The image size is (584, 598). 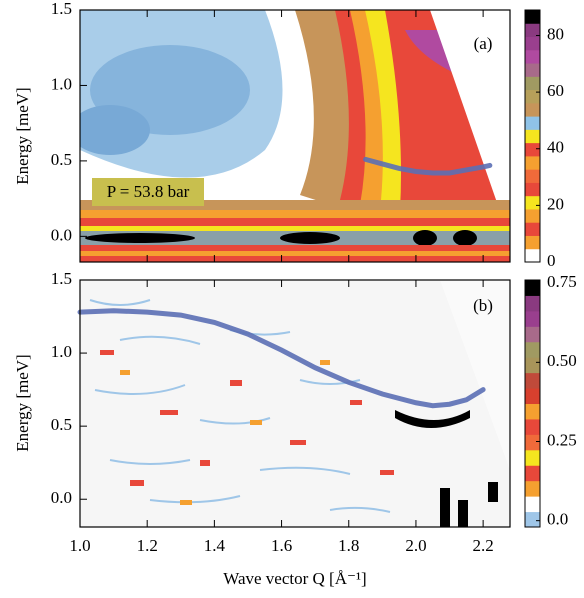 What do you see at coordinates (348, 545) in the screenshot?
I see `x-tick-label: 1.8` at bounding box center [348, 545].